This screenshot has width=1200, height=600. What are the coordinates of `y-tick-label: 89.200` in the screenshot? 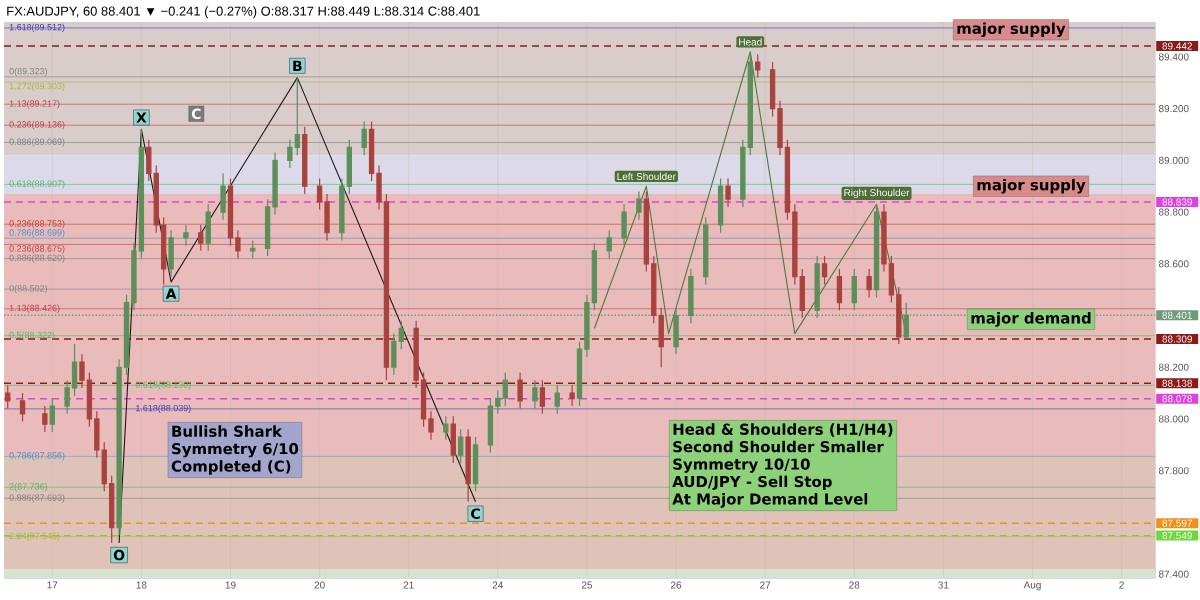 It's located at (1173, 109).